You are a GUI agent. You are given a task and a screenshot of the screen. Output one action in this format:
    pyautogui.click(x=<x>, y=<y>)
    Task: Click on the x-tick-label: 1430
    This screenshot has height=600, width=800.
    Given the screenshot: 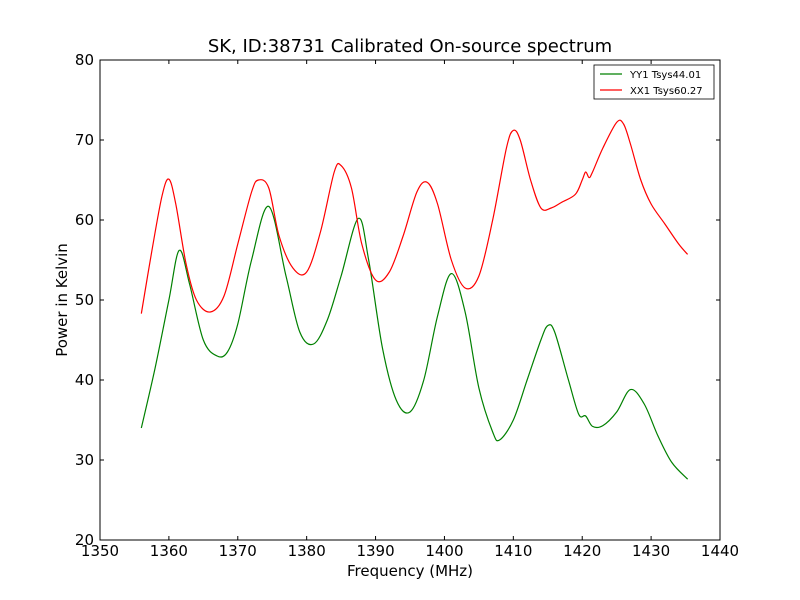 What is the action you would take?
    pyautogui.click(x=651, y=551)
    